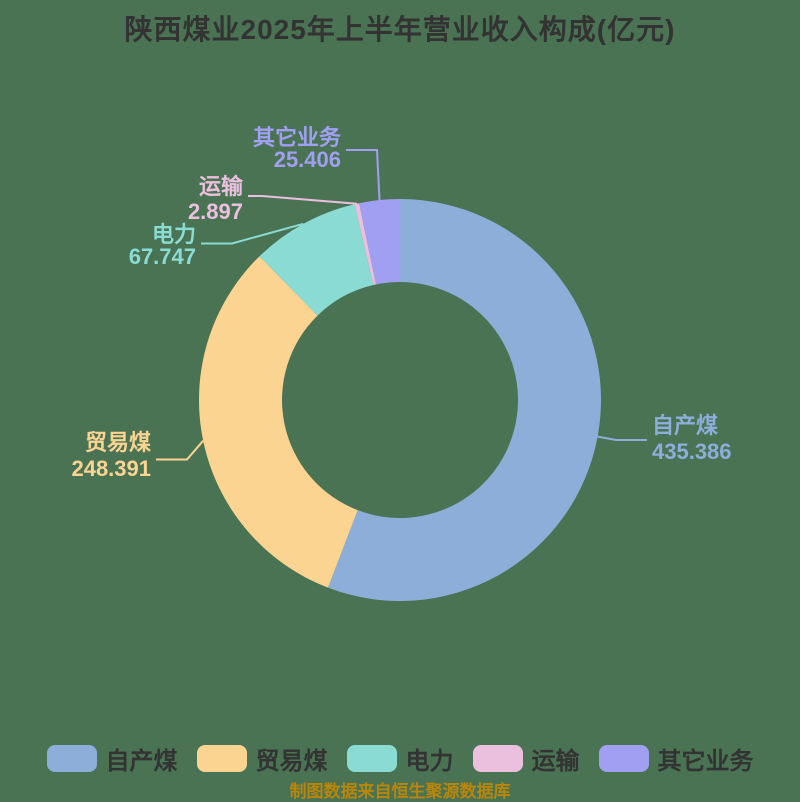 Image resolution: width=800 pixels, height=802 pixels. Describe the element at coordinates (429, 761) in the screenshot. I see `legend-label: 电力` at that location.